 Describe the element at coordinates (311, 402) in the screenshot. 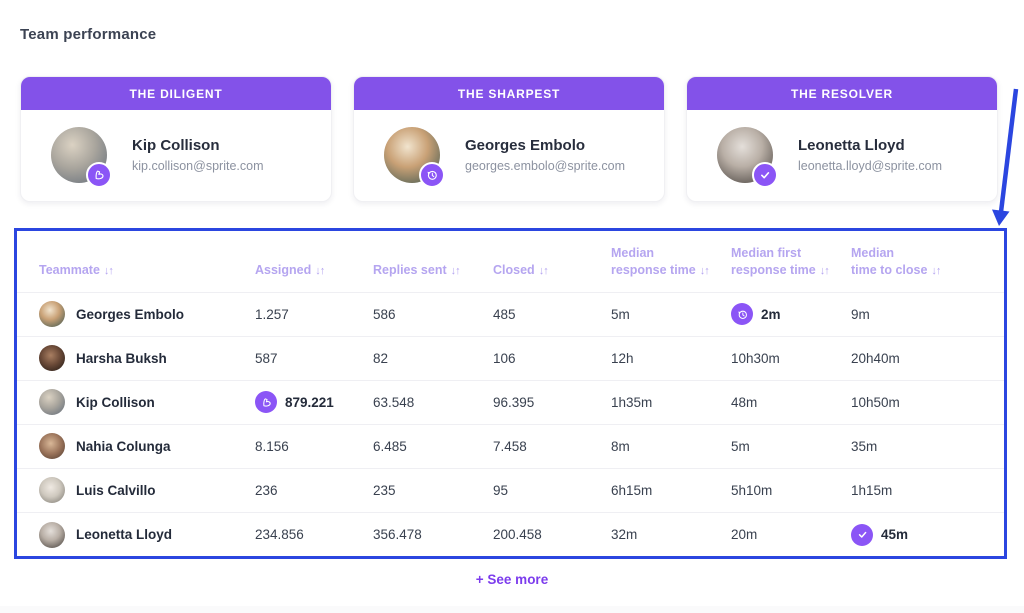

I see `assigned-cell: 879.221` at that location.